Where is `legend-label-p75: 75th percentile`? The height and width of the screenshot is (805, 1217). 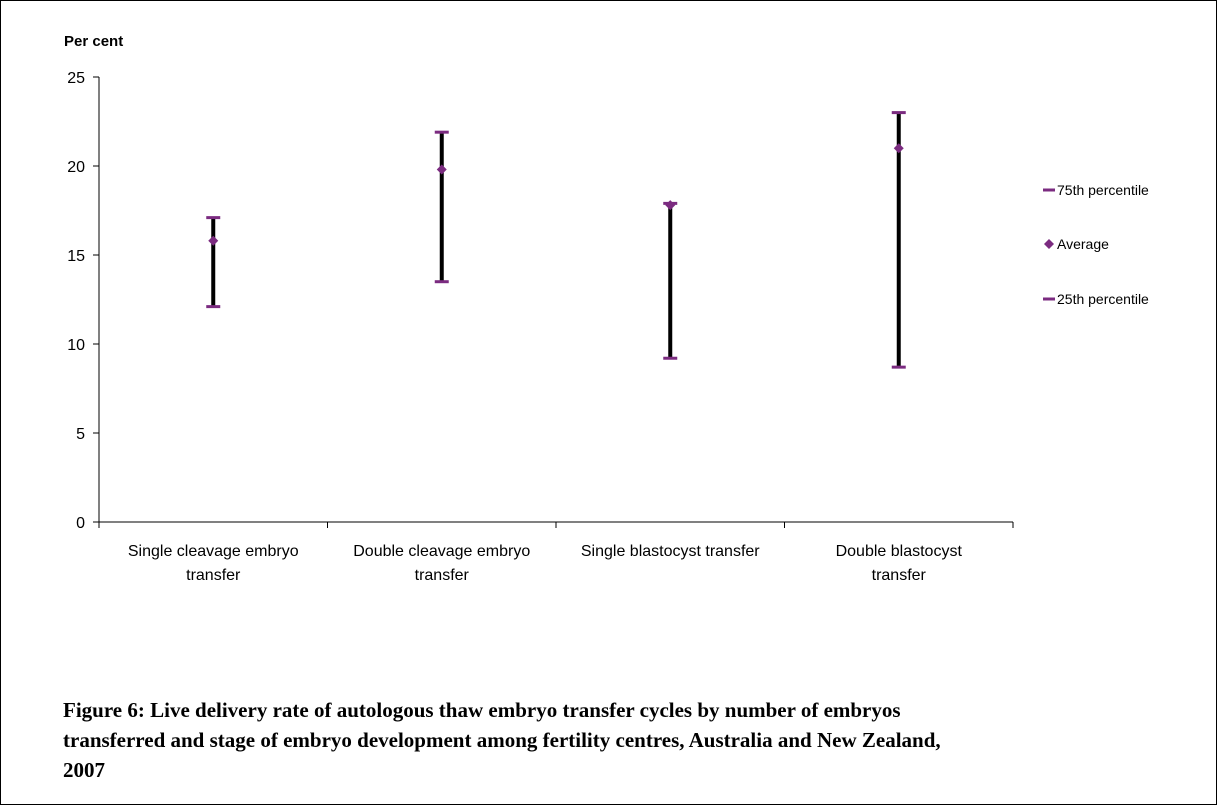 legend-label-p75: 75th percentile is located at coordinates (1103, 190).